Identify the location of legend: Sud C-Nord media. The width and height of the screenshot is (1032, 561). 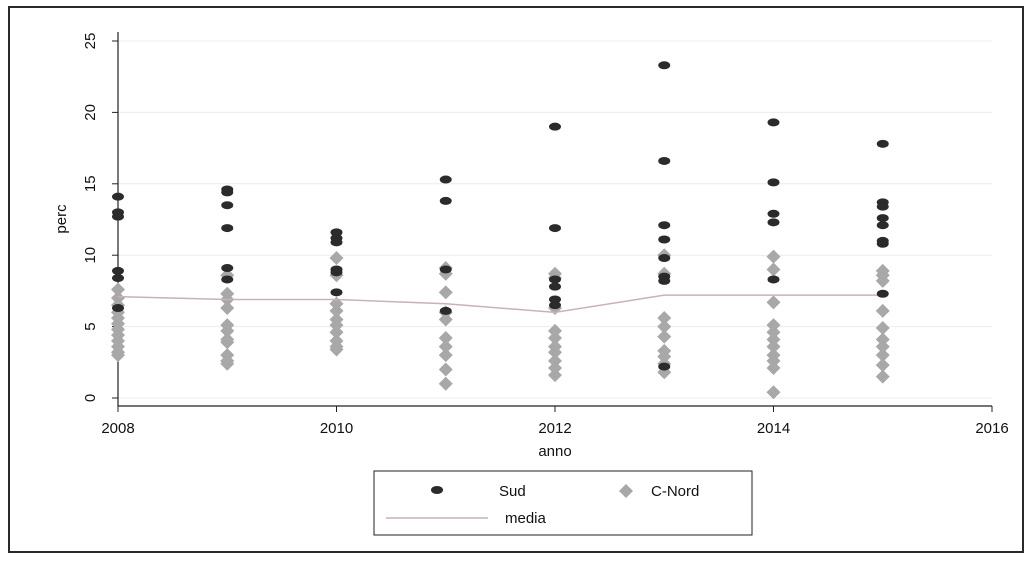
(563, 503).